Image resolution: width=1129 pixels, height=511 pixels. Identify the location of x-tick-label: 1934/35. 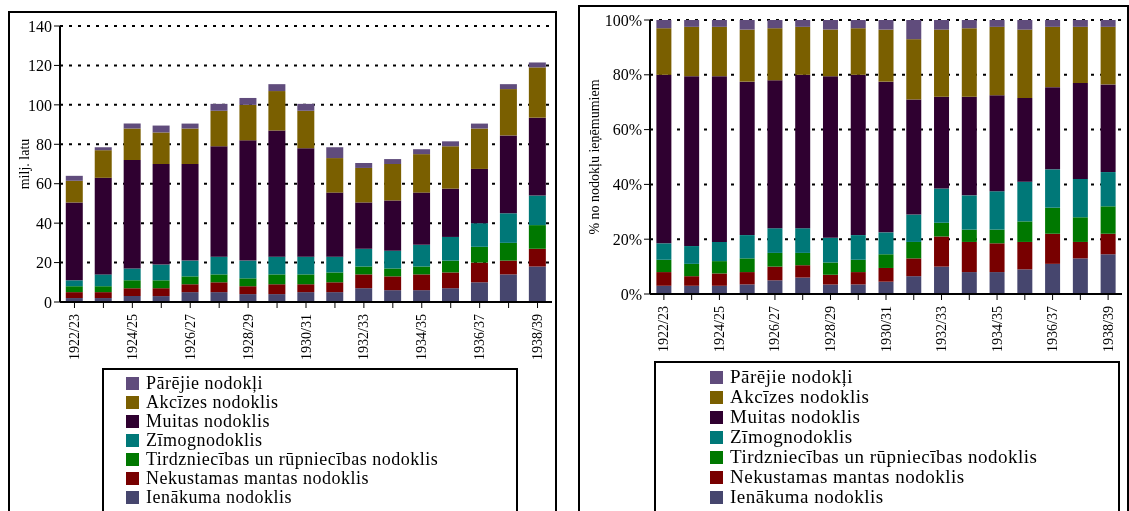
(422, 337).